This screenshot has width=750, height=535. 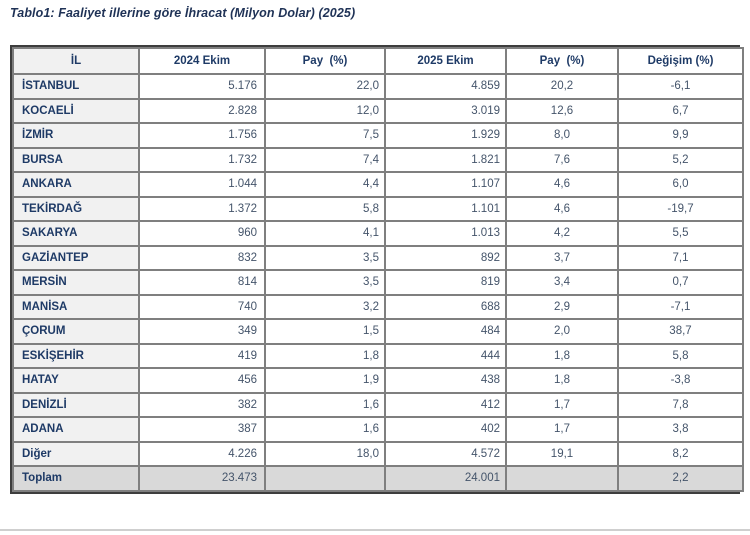 I want to click on col-header-pay-2024: Pay (%), so click(x=325, y=61).